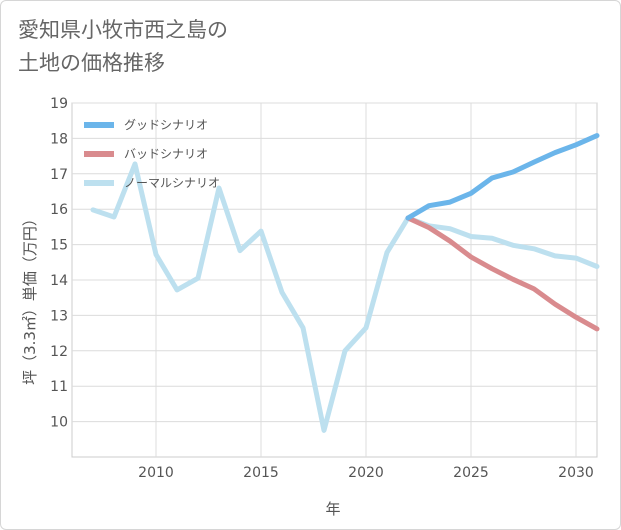 This screenshot has height=530, width=621. What do you see at coordinates (30, 298) in the screenshot?
I see `y-axis-label: 坪（3.3㎡）単価（万円）` at bounding box center [30, 298].